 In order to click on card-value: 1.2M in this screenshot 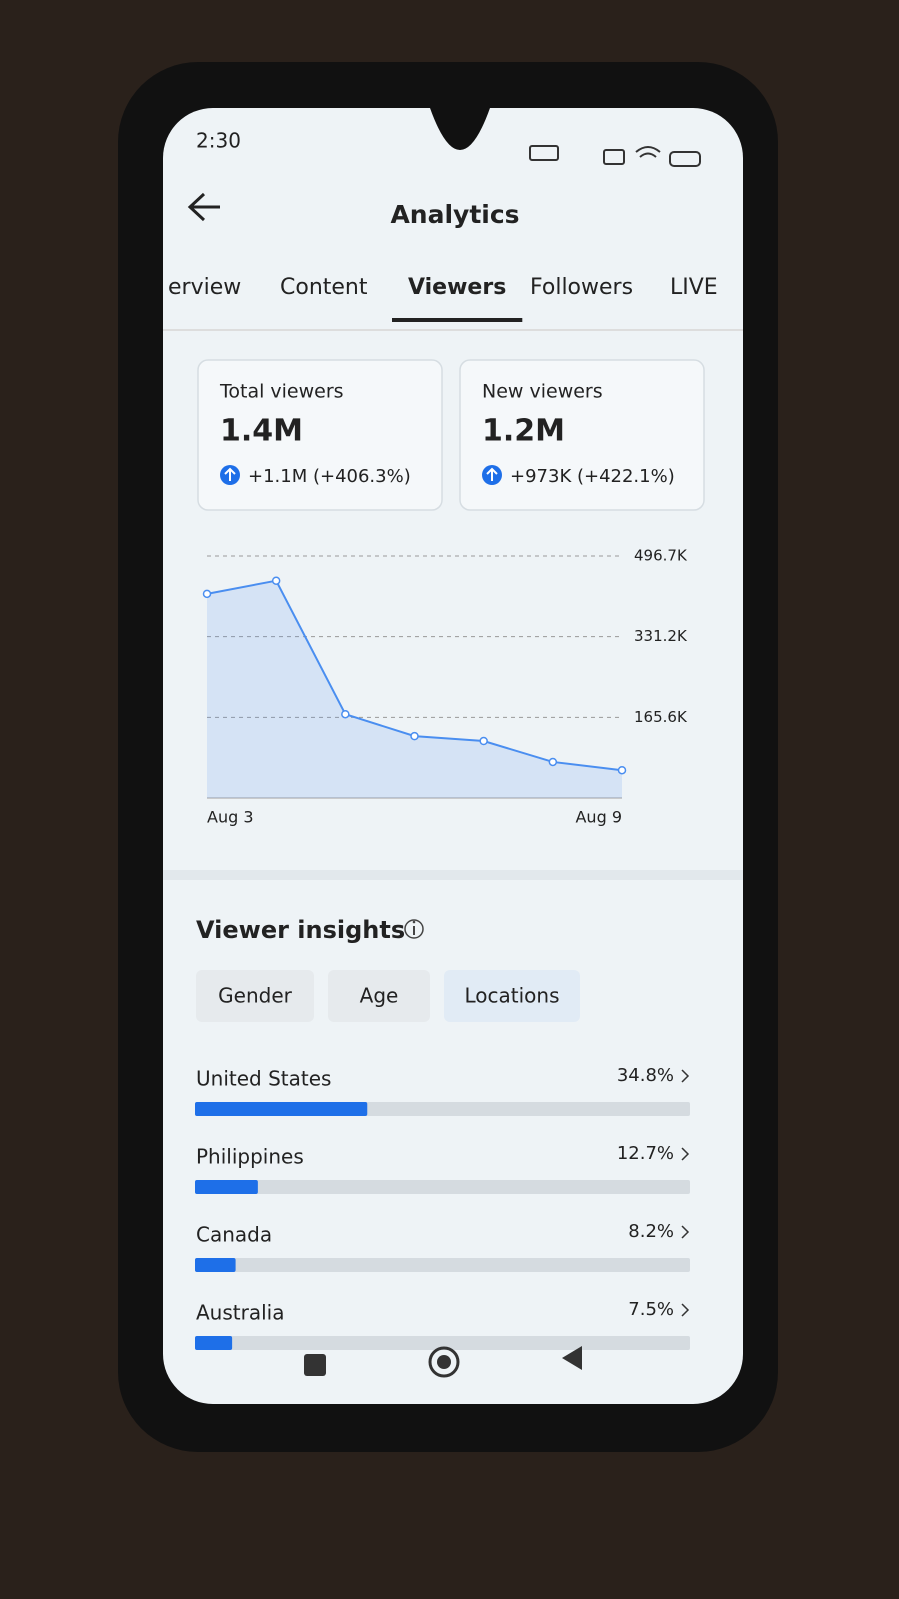, I will do `click(523, 431)`.